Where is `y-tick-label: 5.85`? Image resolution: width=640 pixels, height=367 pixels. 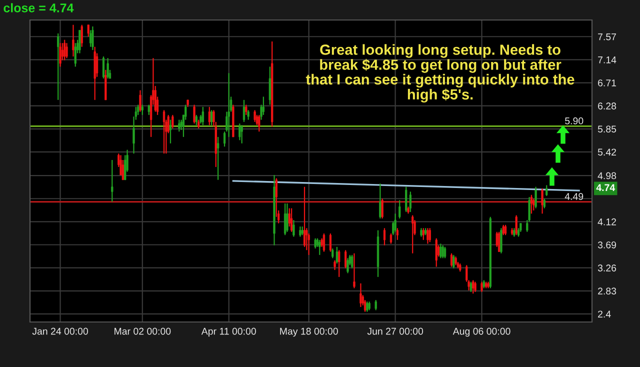 y-tick-label: 5.85 is located at coordinates (607, 129).